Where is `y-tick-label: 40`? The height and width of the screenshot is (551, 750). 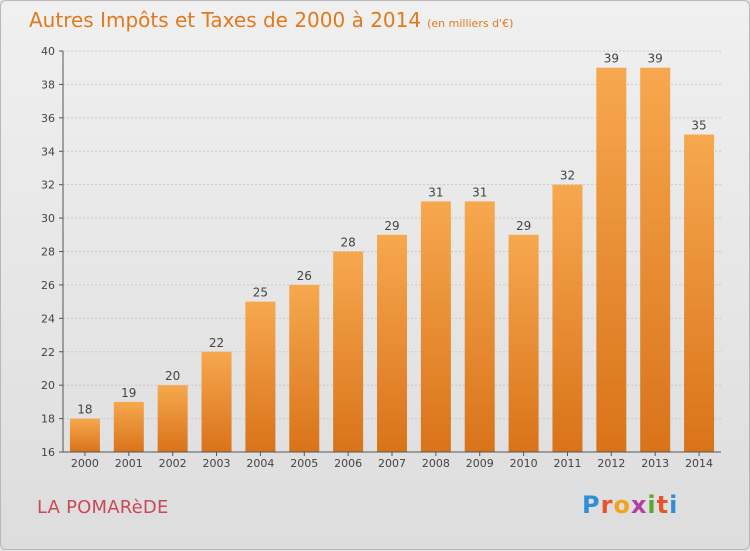 y-tick-label: 40 is located at coordinates (48, 51).